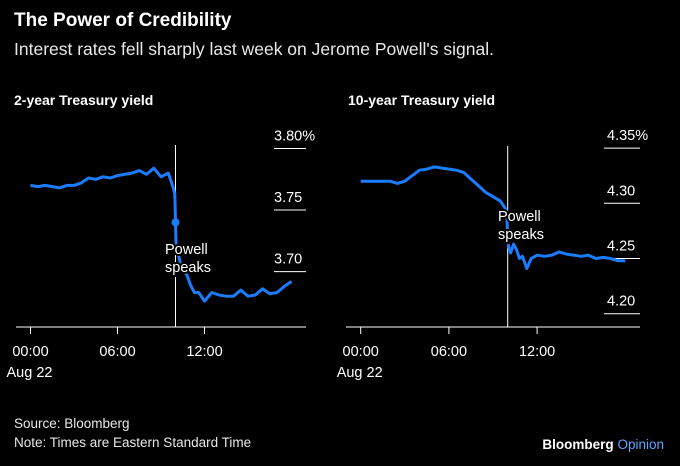 The image size is (680, 466). Describe the element at coordinates (627, 136) in the screenshot. I see `y-tick-label: 4.35%` at that location.